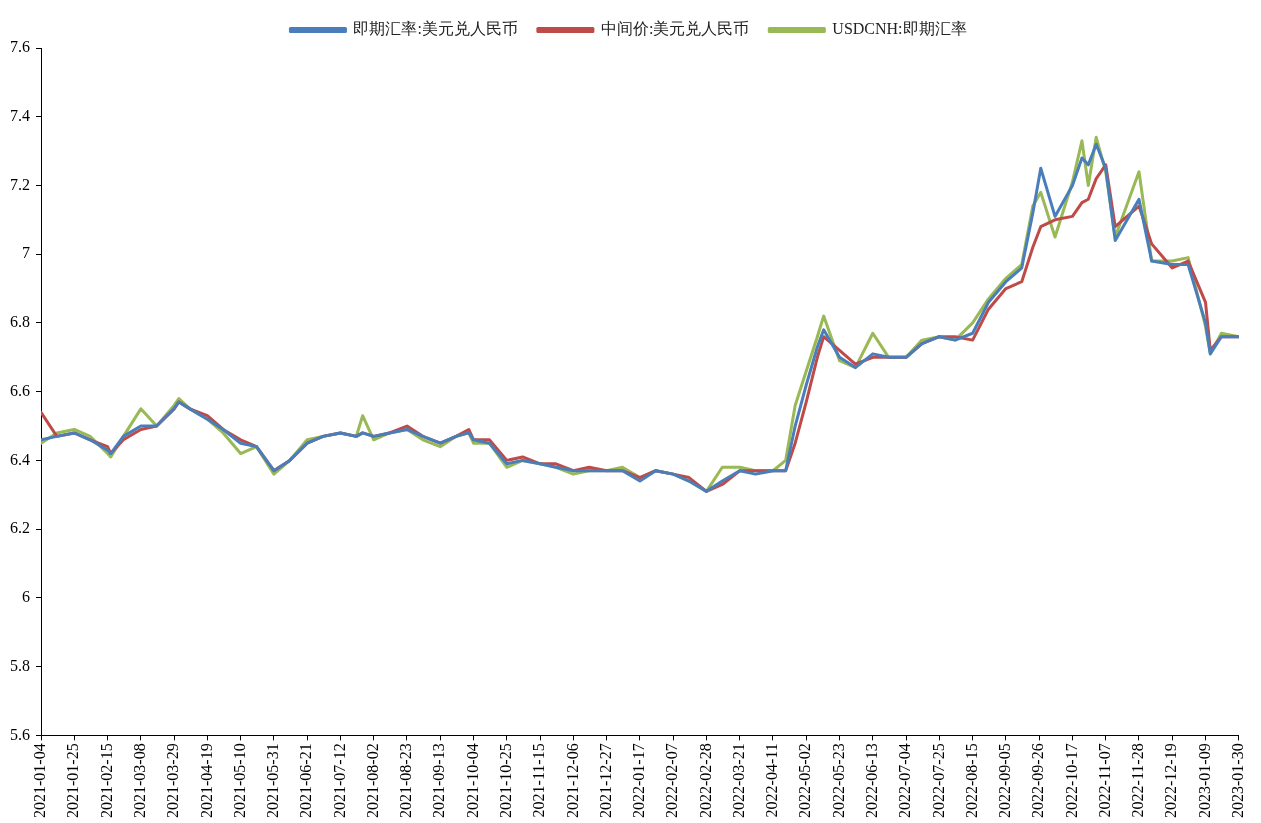 The height and width of the screenshot is (823, 1261). Describe the element at coordinates (435, 29) in the screenshot. I see `legend-label: 即期汇率:美元兑人民币` at that location.